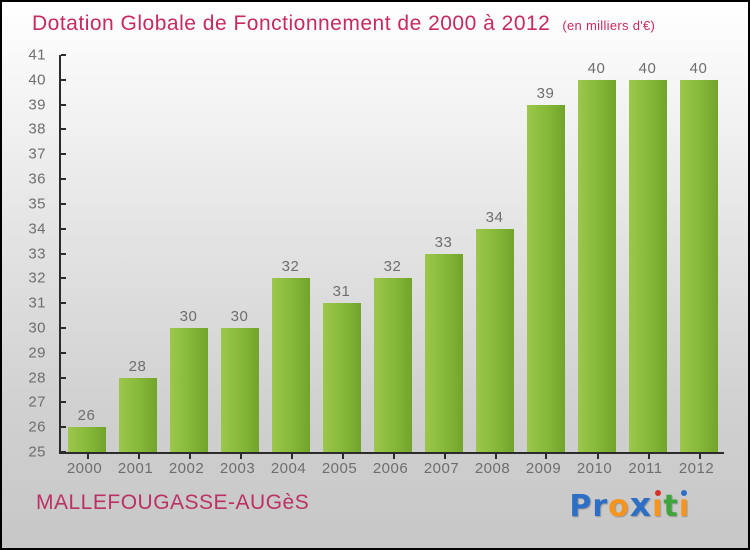 Image resolution: width=750 pixels, height=550 pixels. What do you see at coordinates (698, 265) in the screenshot?
I see `bar-2012` at bounding box center [698, 265].